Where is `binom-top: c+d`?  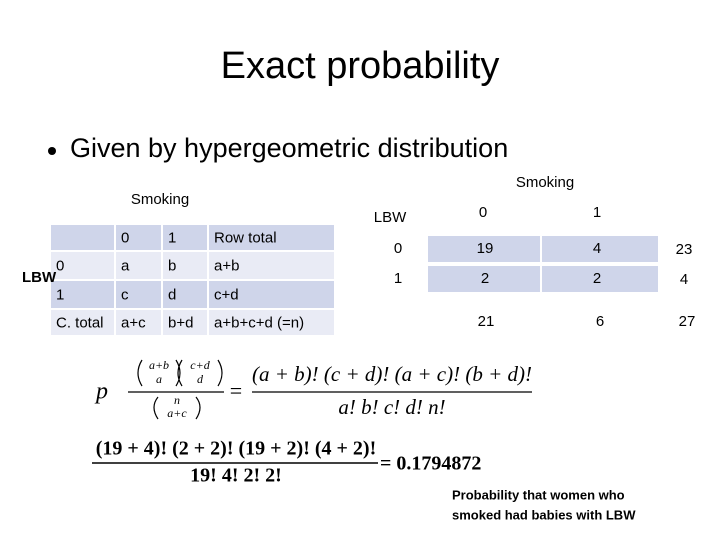 binom-top: c+d is located at coordinates (200, 365).